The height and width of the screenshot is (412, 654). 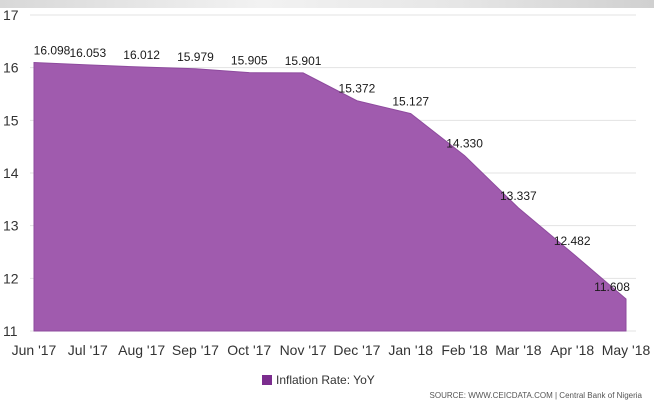 What do you see at coordinates (52, 51) in the screenshot?
I see `data-label: 16.098` at bounding box center [52, 51].